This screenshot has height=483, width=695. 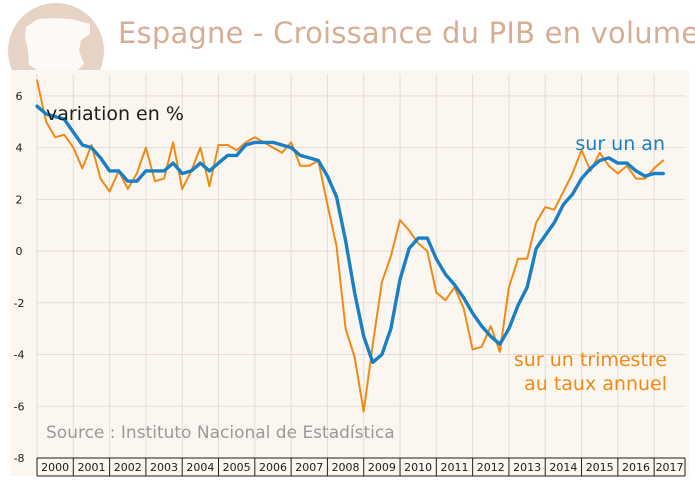 What do you see at coordinates (164, 467) in the screenshot?
I see `x-tick-label: 2003` at bounding box center [164, 467].